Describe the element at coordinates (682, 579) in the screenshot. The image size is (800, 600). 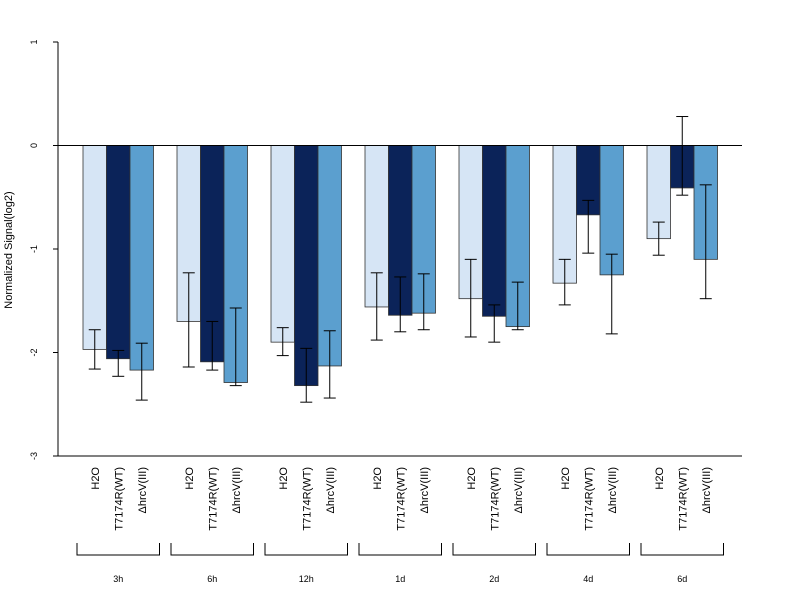
I see `group-label: 6d` at that location.